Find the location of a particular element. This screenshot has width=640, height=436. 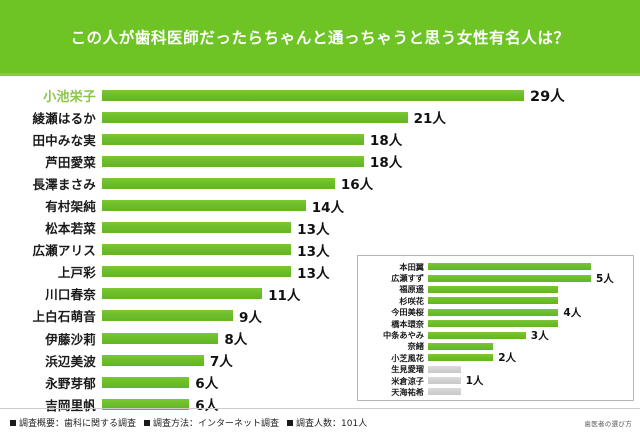

main-chart-row: 松本若菜 13人 is located at coordinates (320, 228).